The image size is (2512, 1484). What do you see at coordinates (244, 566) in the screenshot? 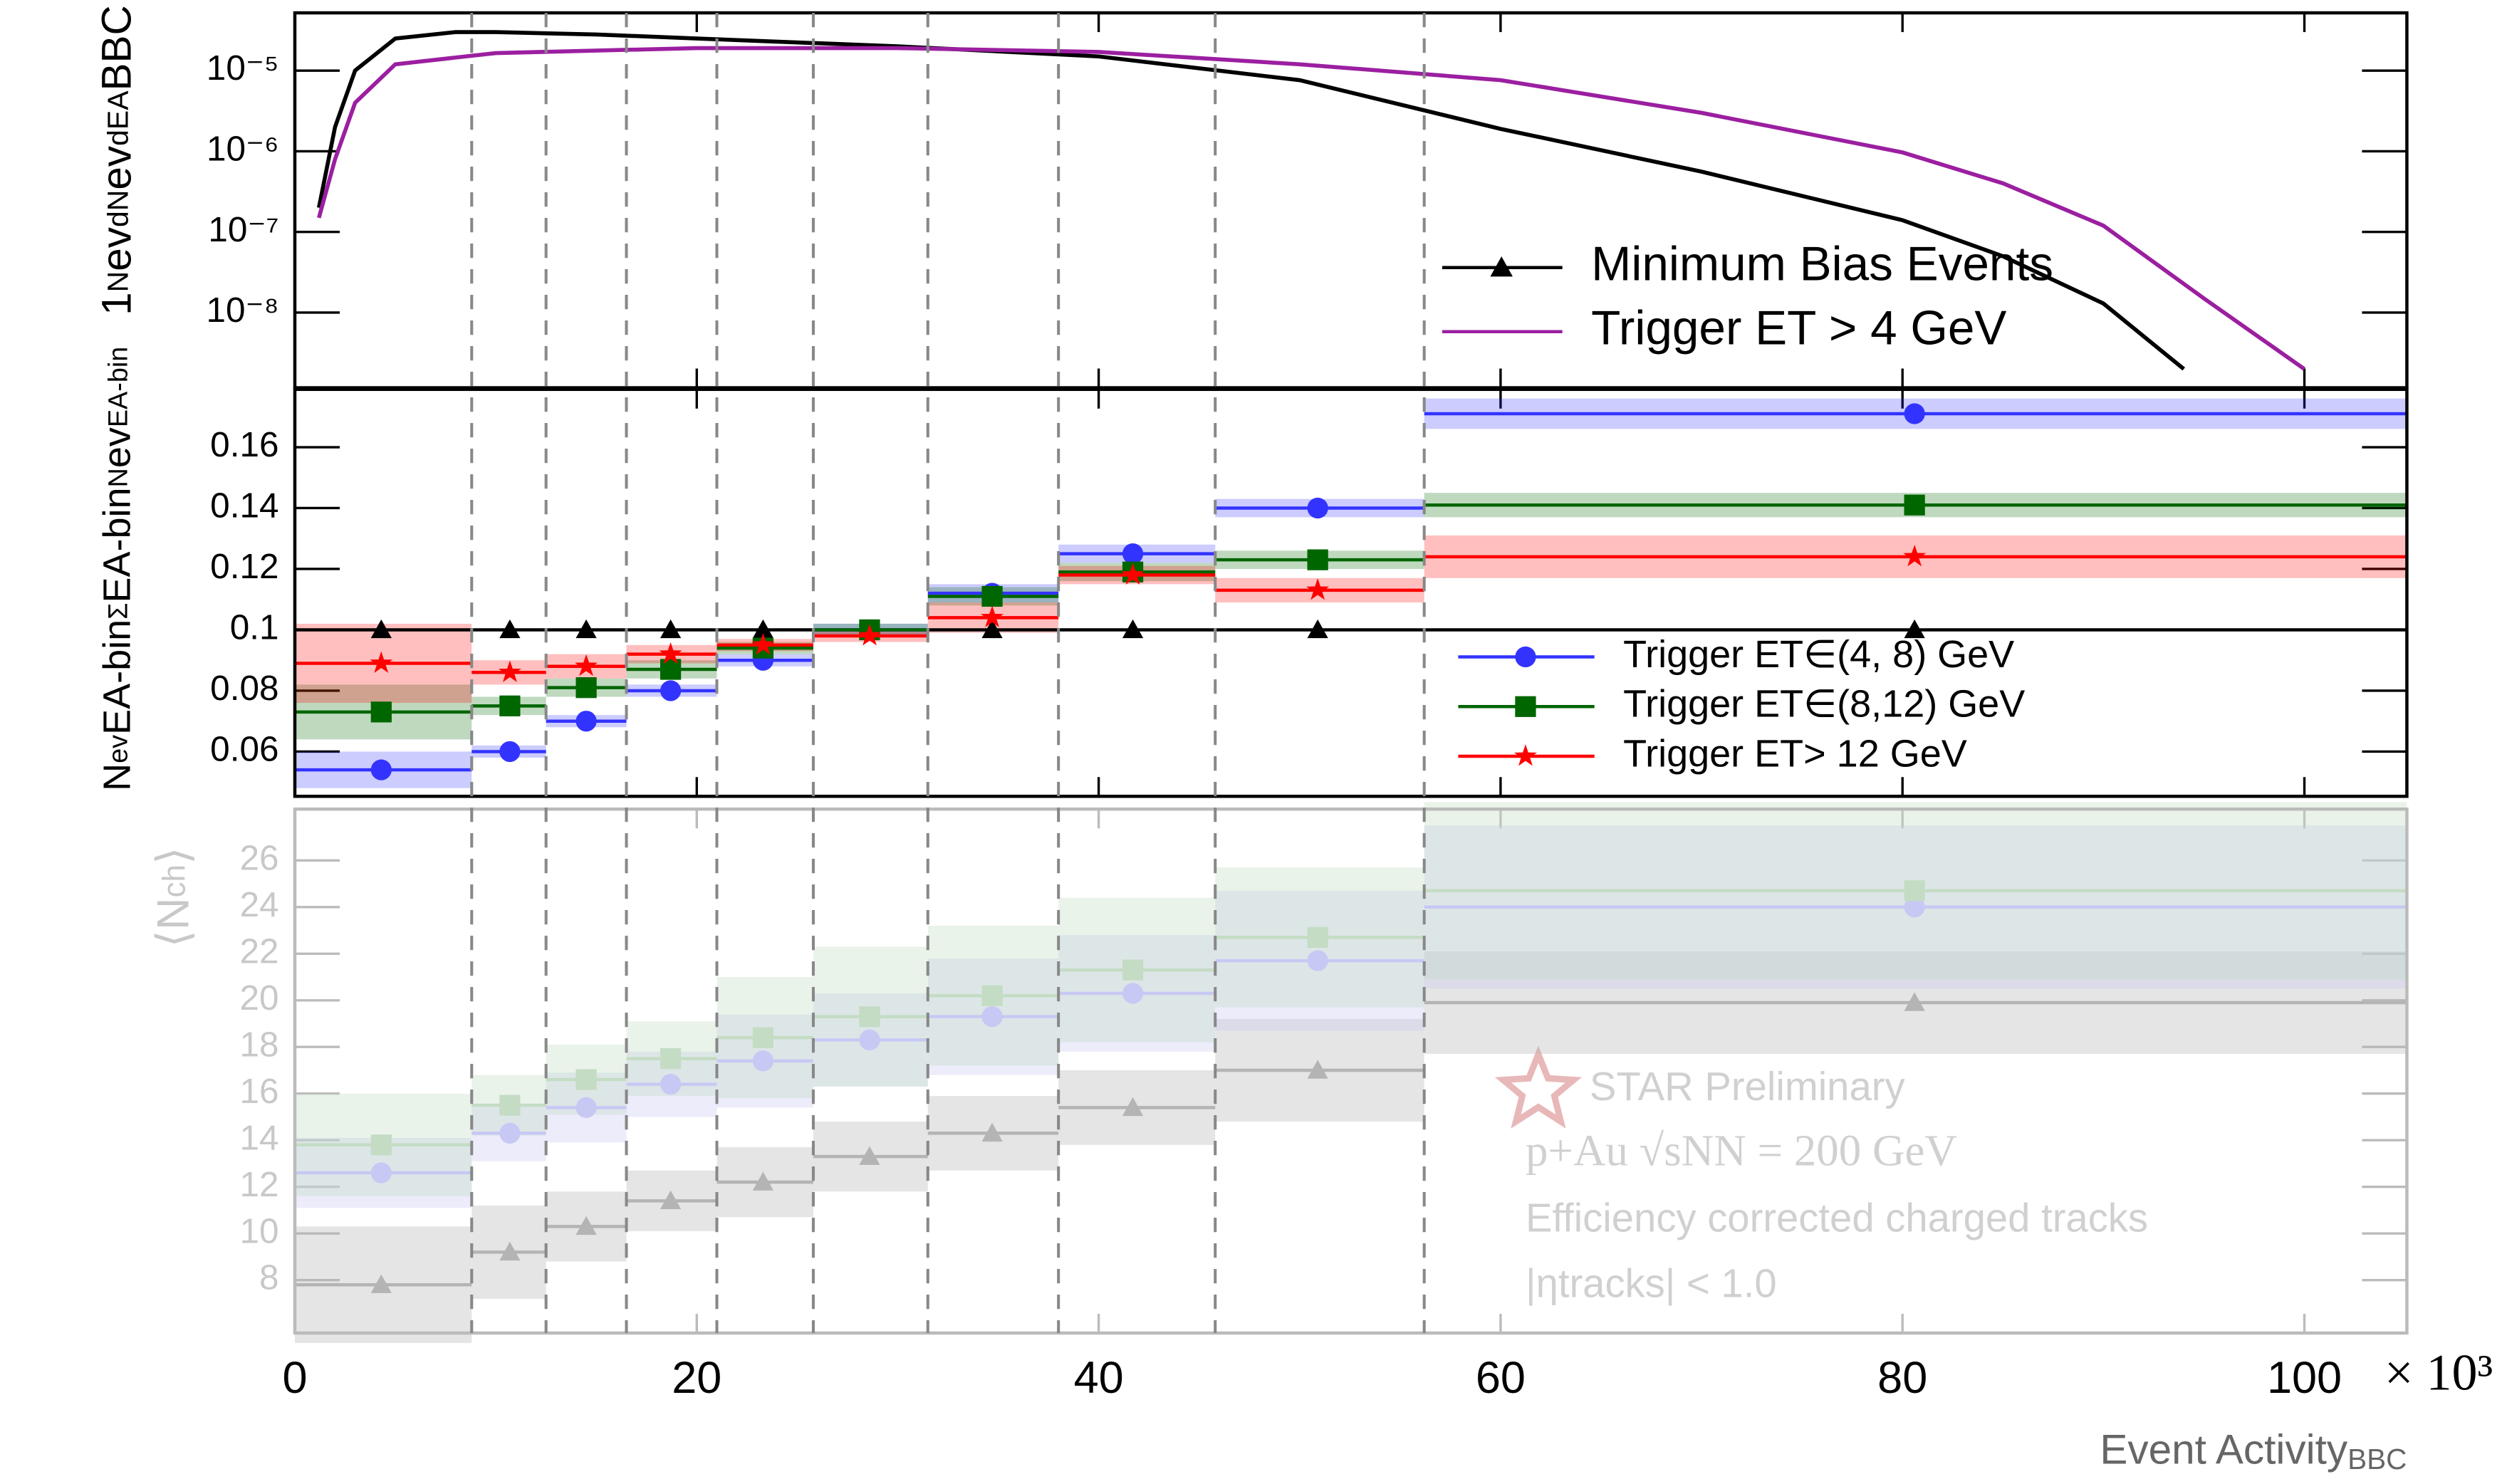
I see `y-tick-label: 0.12` at bounding box center [244, 566].